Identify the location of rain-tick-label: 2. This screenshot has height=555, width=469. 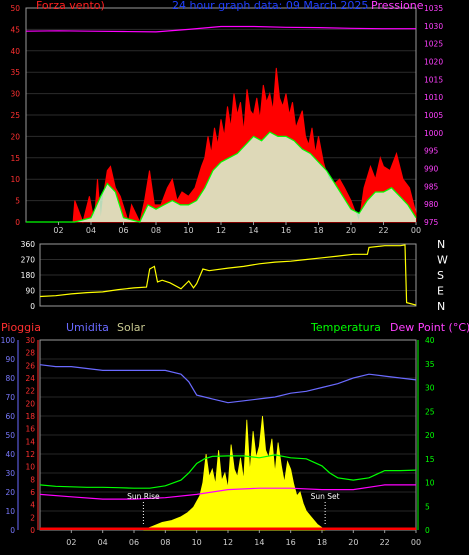
(32, 517).